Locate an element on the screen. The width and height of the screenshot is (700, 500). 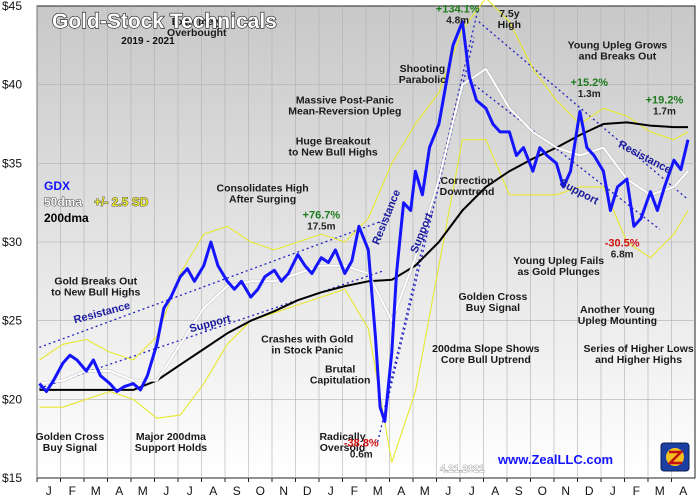
annotation: 200dma Slope Shows Core Bull Uptrend is located at coordinates (486, 354).